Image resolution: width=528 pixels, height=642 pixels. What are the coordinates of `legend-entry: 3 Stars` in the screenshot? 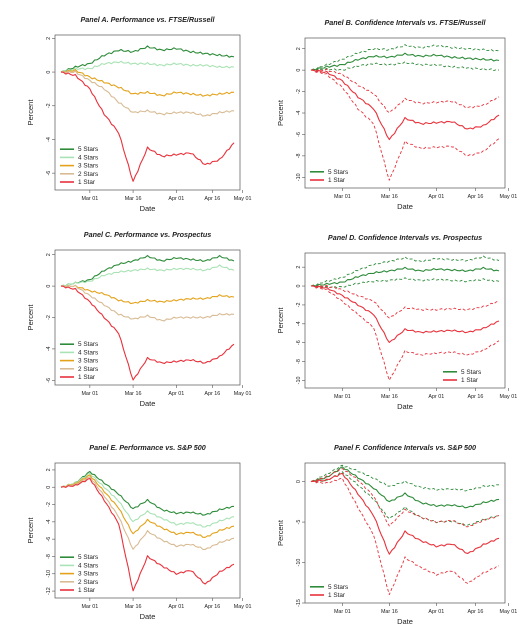 It's located at (88, 574).